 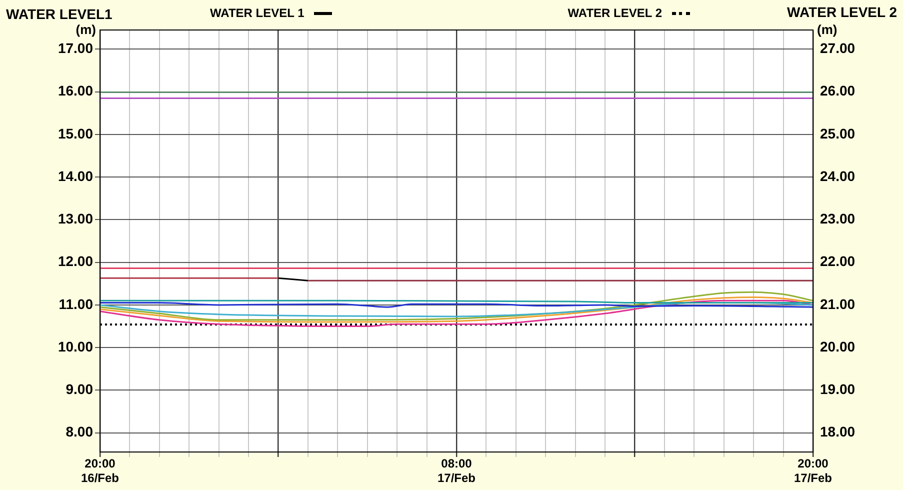 I want to click on y-tick-label: 16.00, so click(x=76, y=90).